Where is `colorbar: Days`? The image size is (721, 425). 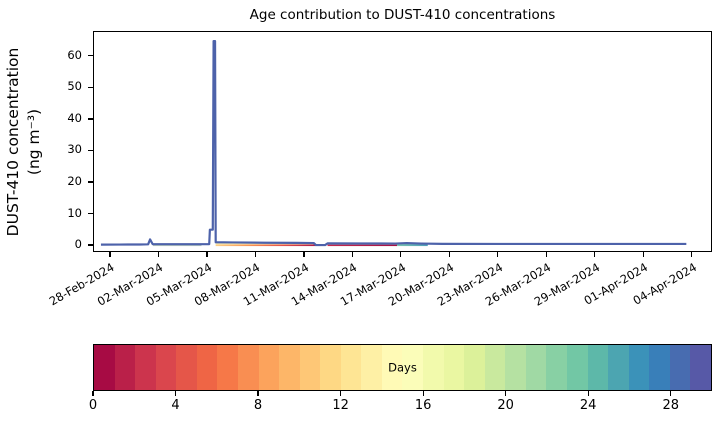 colorbar: Days is located at coordinates (402, 367).